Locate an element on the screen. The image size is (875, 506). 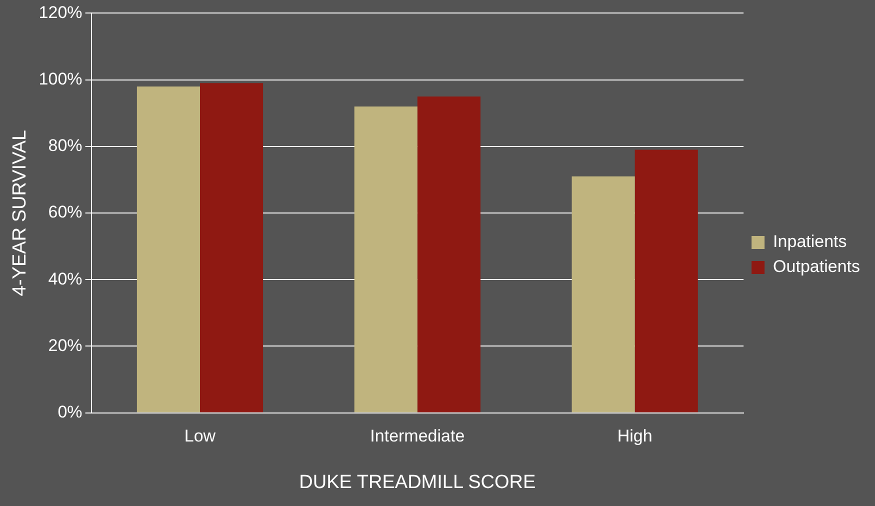
legend-label: Outpatients is located at coordinates (816, 266).